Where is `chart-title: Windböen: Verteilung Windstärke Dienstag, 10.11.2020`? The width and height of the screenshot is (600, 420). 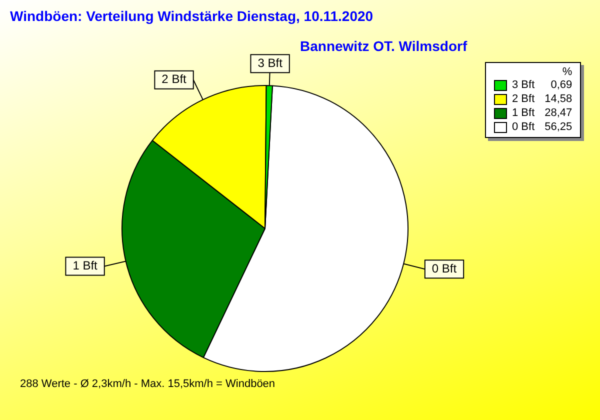 chart-title: Windböen: Verteilung Windstärke Dienstag, 10.11.2020 is located at coordinates (192, 16).